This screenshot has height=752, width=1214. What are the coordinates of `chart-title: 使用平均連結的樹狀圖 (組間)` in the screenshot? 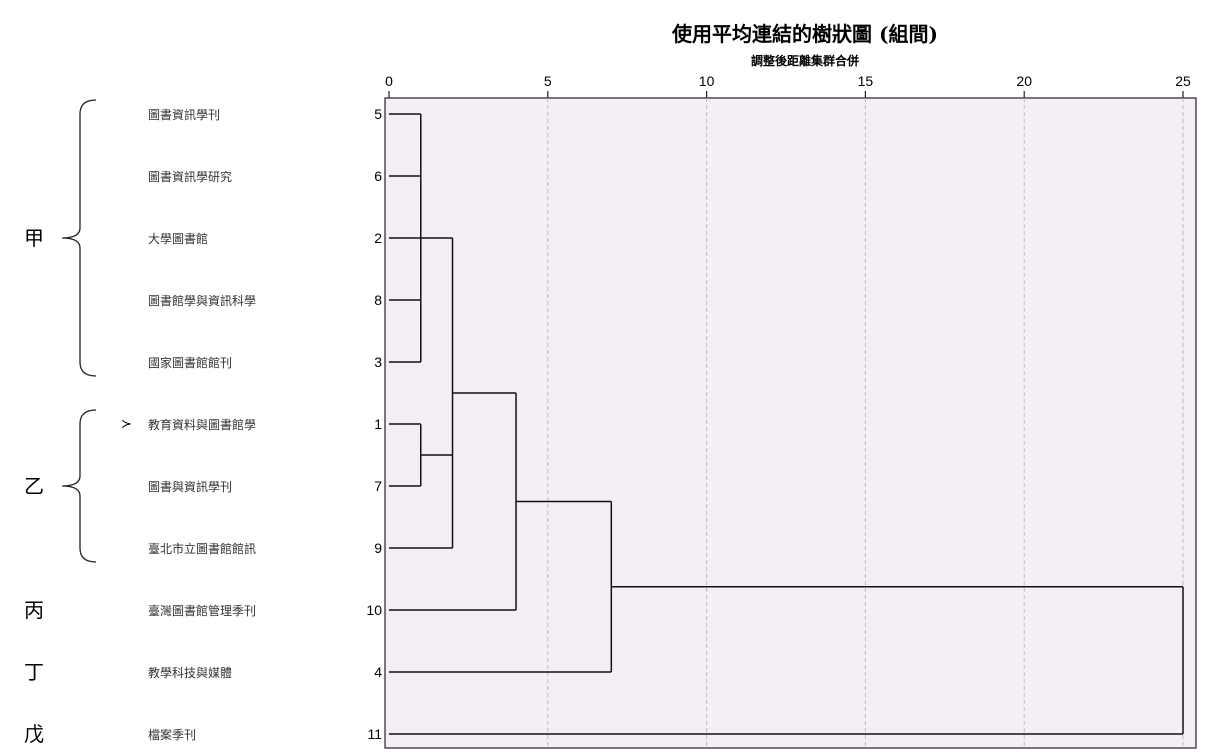 It's located at (804, 34).